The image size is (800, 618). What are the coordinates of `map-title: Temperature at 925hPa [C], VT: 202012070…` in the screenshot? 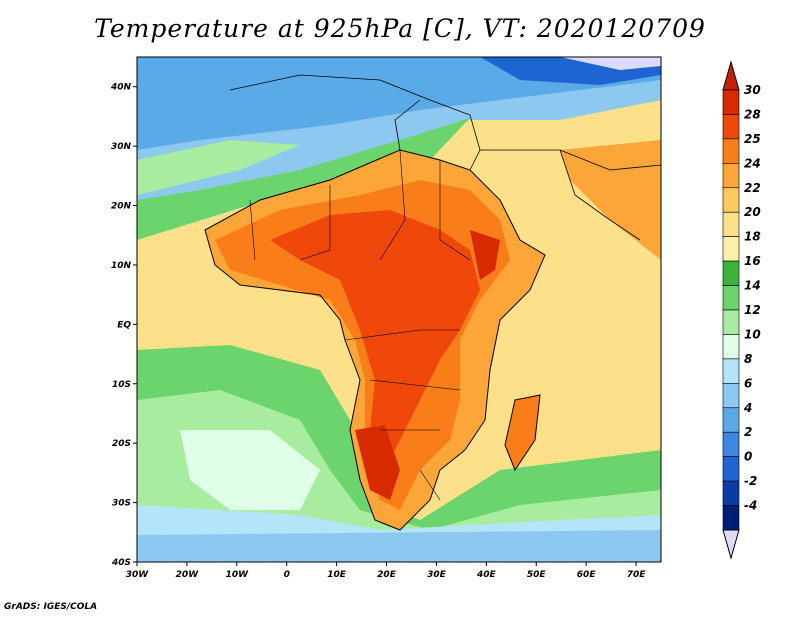 It's located at (400, 28).